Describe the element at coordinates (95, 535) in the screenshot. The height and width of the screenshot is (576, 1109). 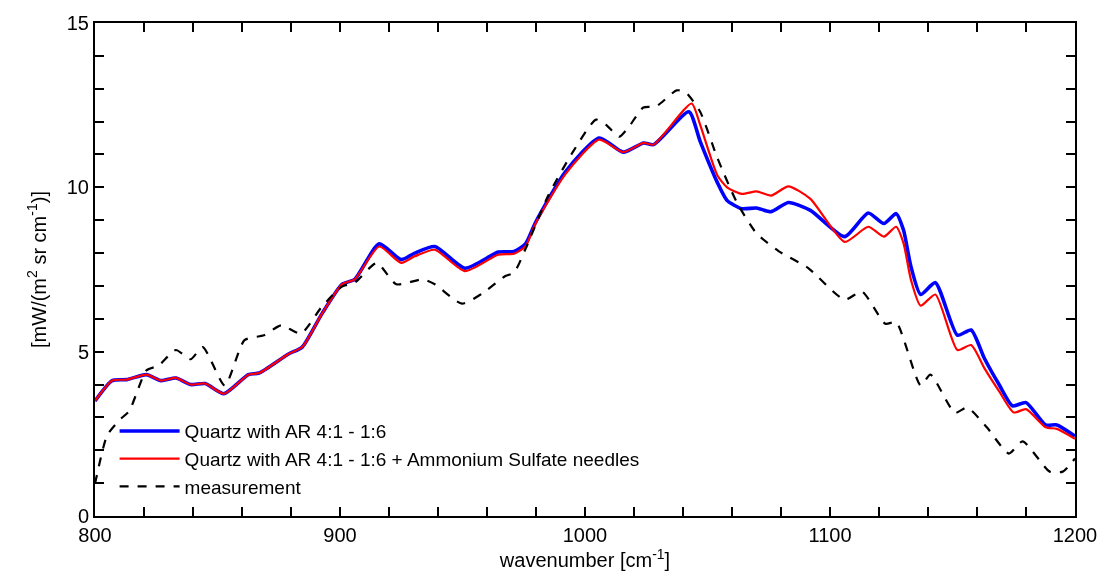
I see `x-tick-label: 800` at that location.